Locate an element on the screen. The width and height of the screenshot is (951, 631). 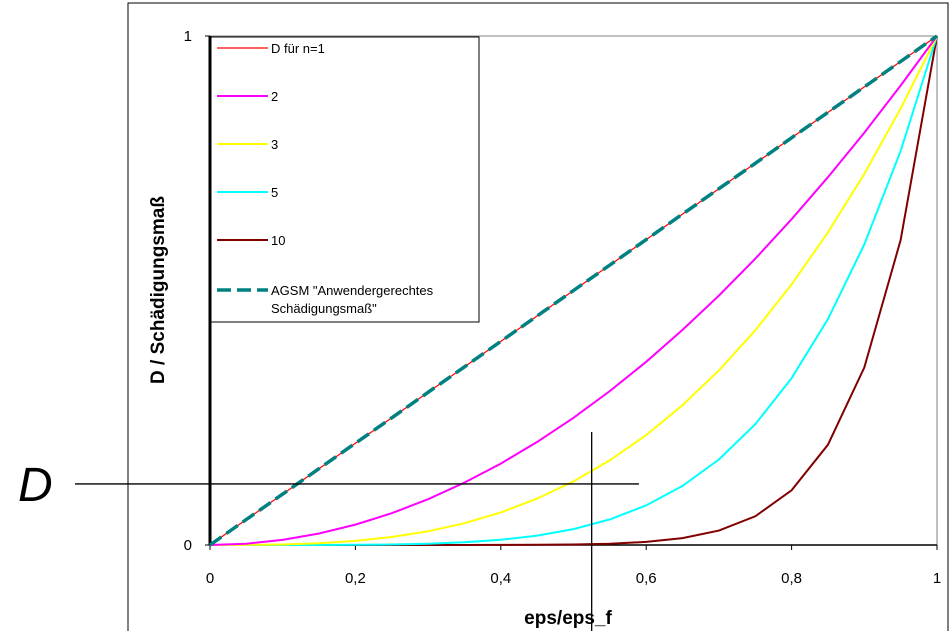
legend-label: 3 is located at coordinates (274, 144).